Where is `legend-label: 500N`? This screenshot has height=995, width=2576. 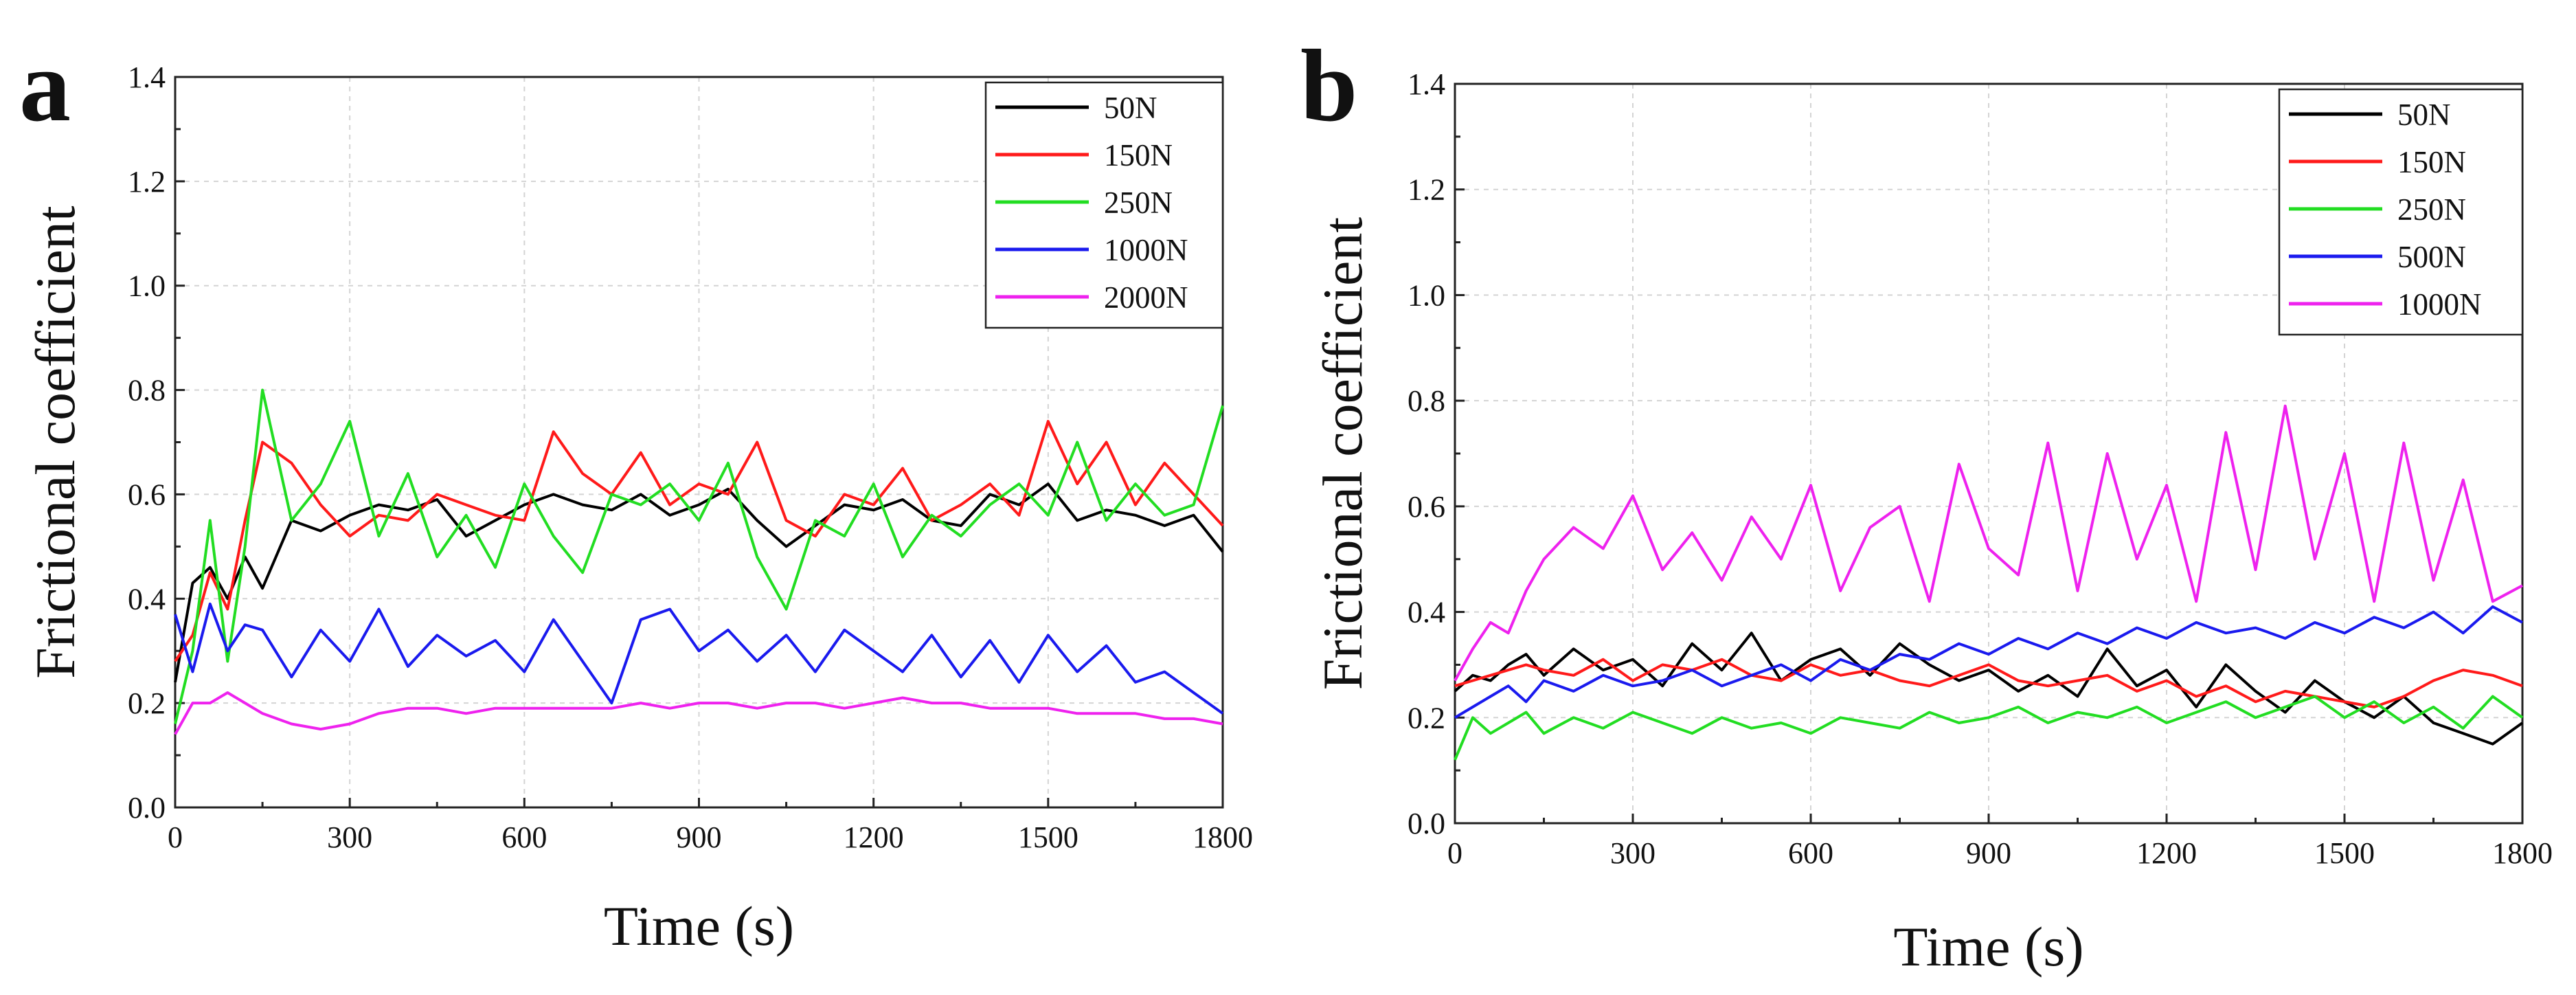 legend-label: 500N is located at coordinates (2431, 257).